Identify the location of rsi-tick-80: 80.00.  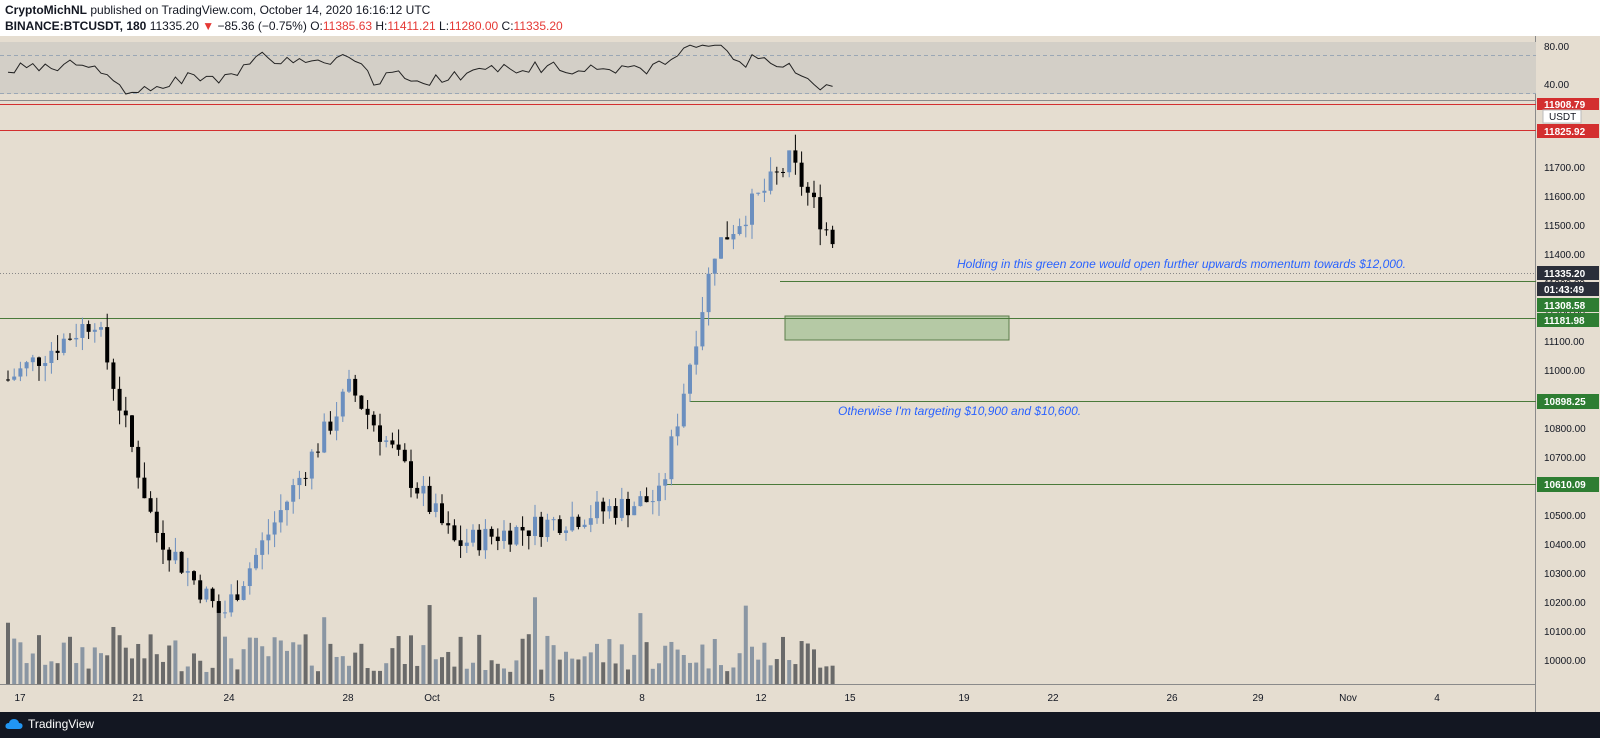
(1556, 47).